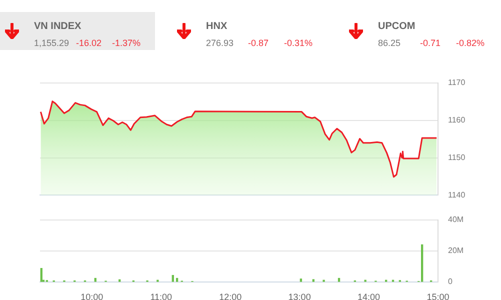 This screenshot has height=300, width=501. Describe the element at coordinates (258, 43) in the screenshot. I see `data-label: -0.87` at that location.